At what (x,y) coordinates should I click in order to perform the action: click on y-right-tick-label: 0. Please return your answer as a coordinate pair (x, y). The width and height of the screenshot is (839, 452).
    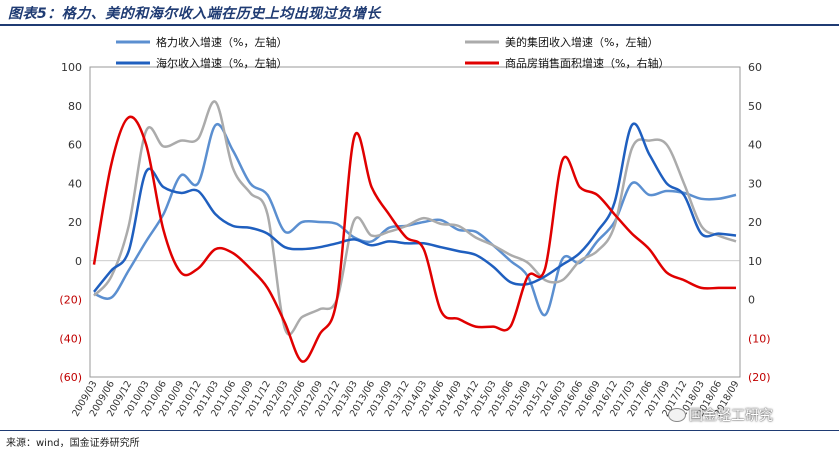
    Looking at the image, I should click on (751, 300).